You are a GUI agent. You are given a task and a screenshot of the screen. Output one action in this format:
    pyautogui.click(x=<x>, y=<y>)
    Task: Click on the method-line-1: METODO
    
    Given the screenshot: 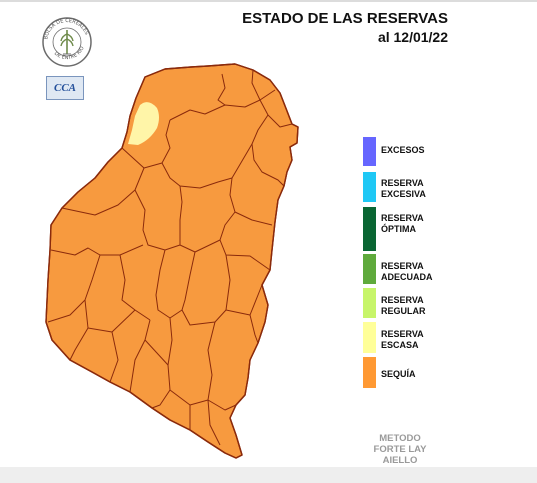 What is the action you would take?
    pyautogui.click(x=400, y=438)
    